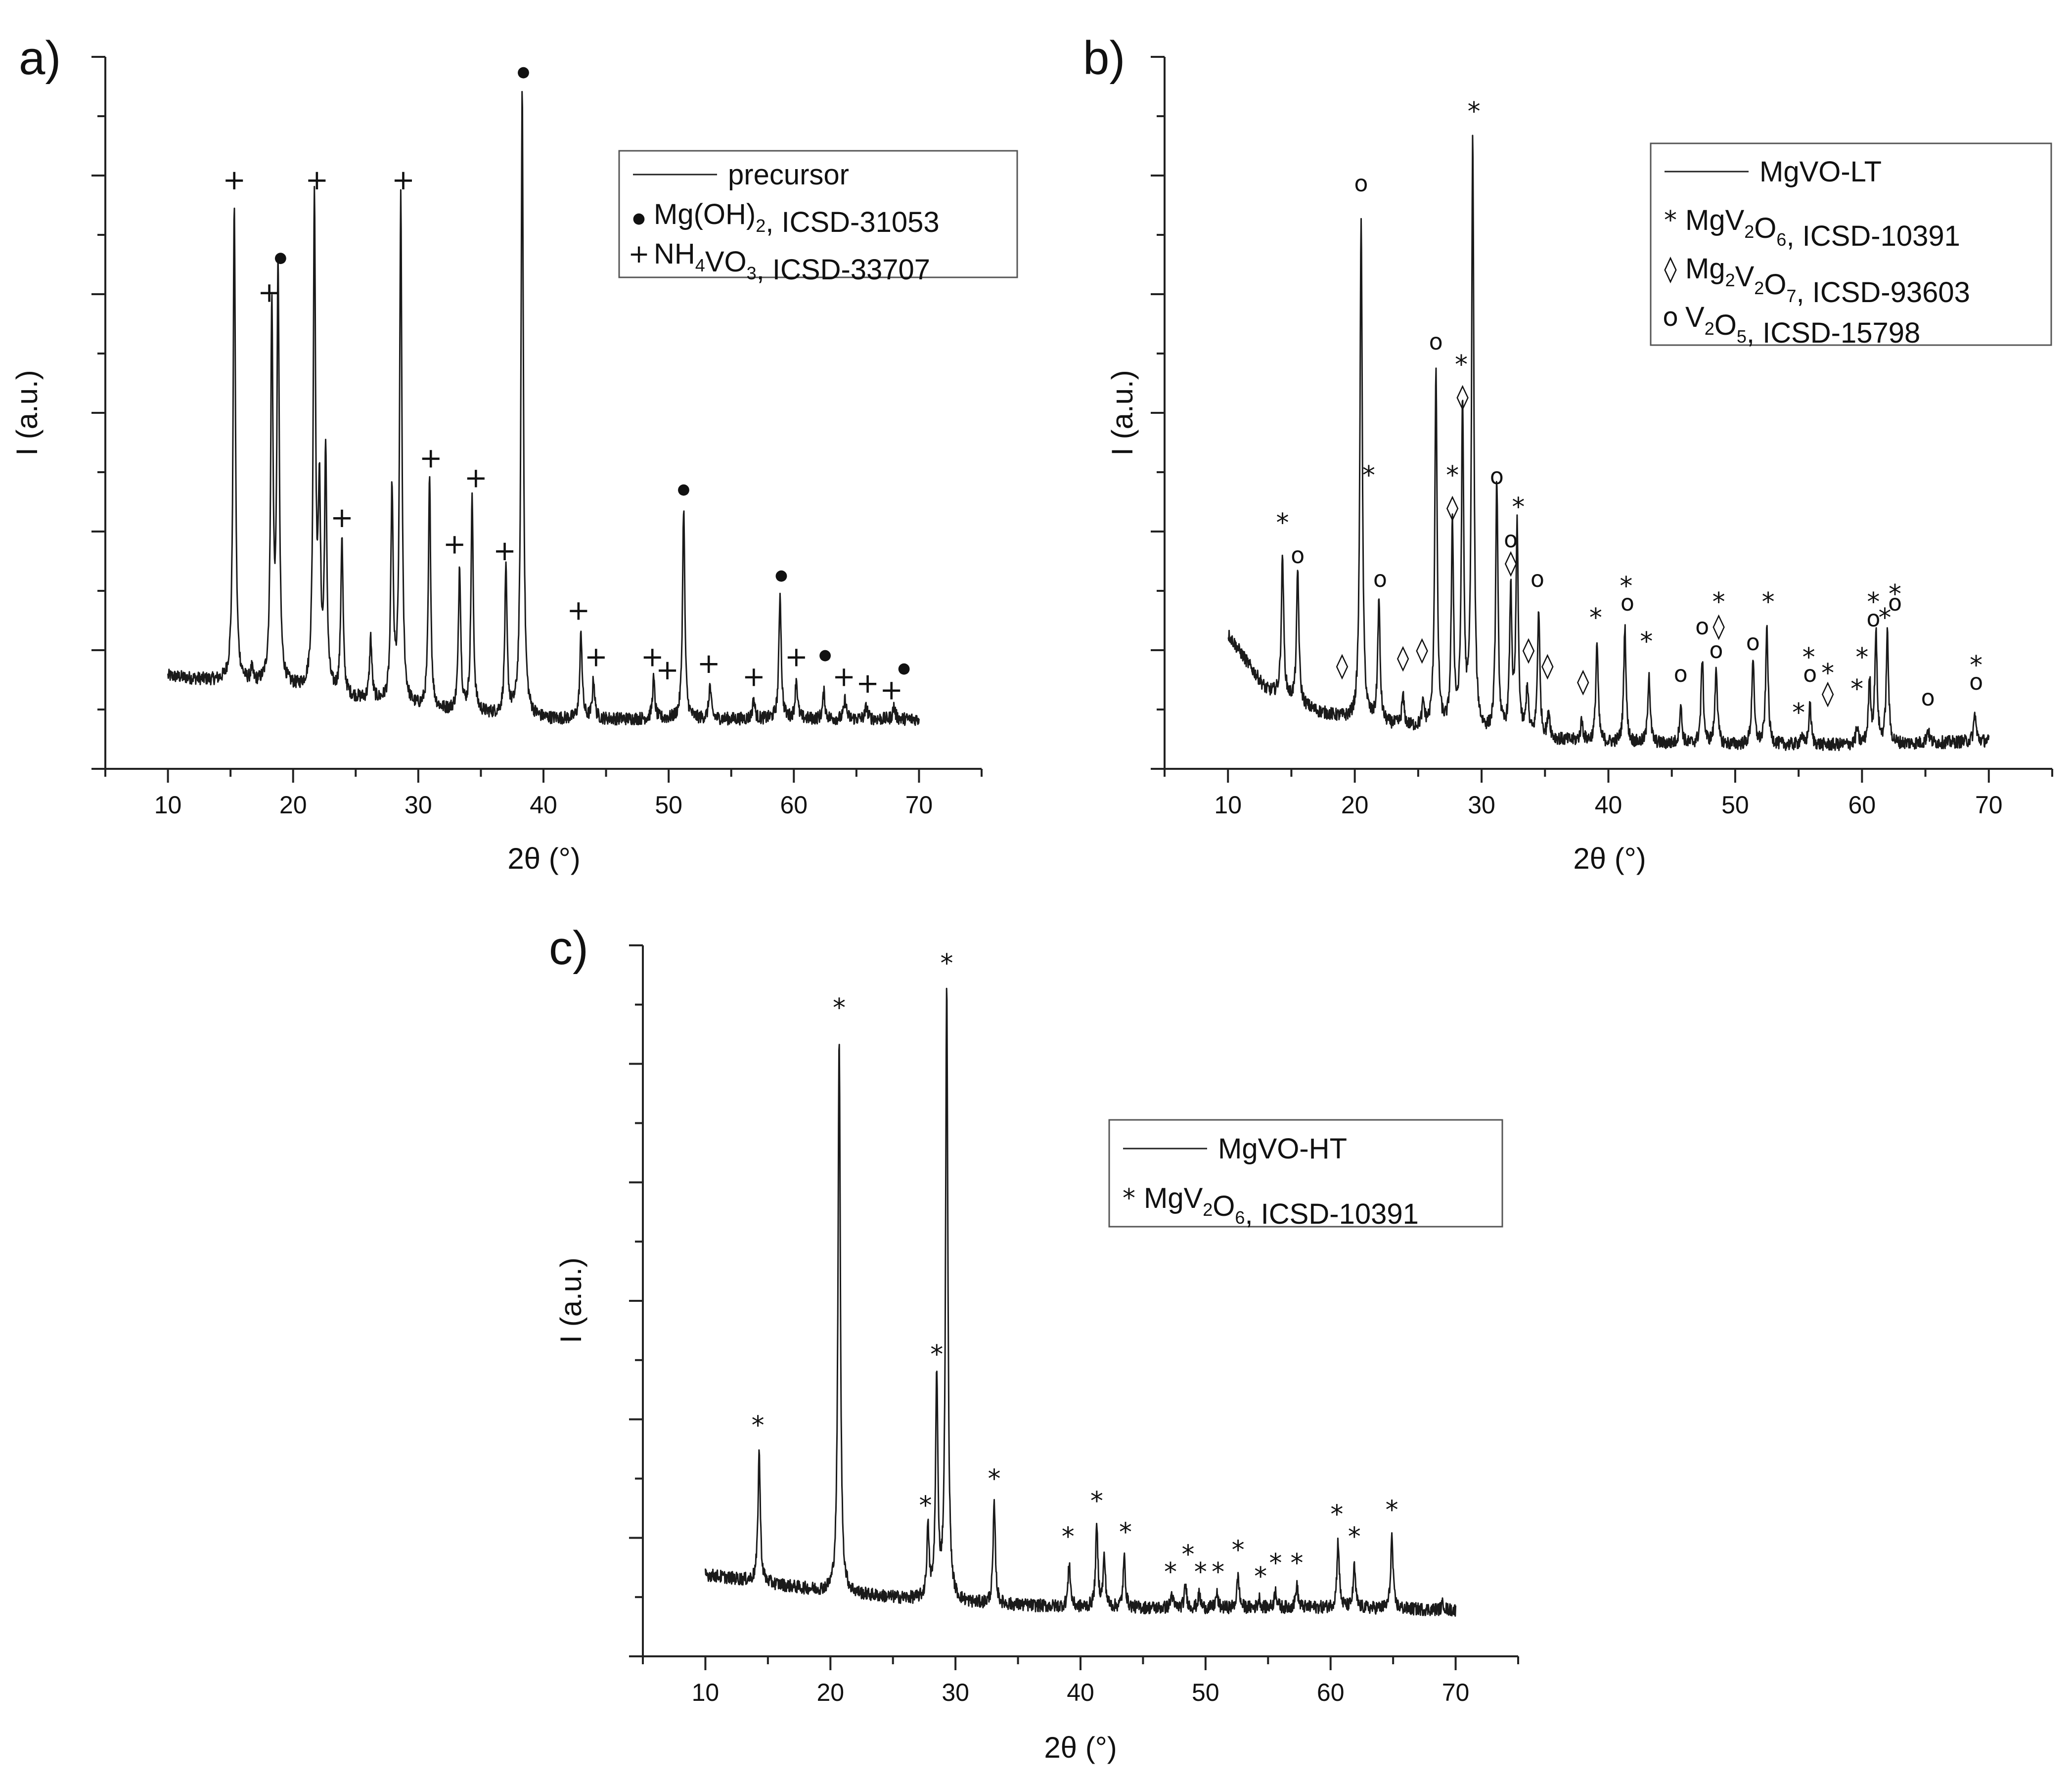  I want to click on legend-label: Mg2V2O7, ICSD-93603, so click(1827, 281).